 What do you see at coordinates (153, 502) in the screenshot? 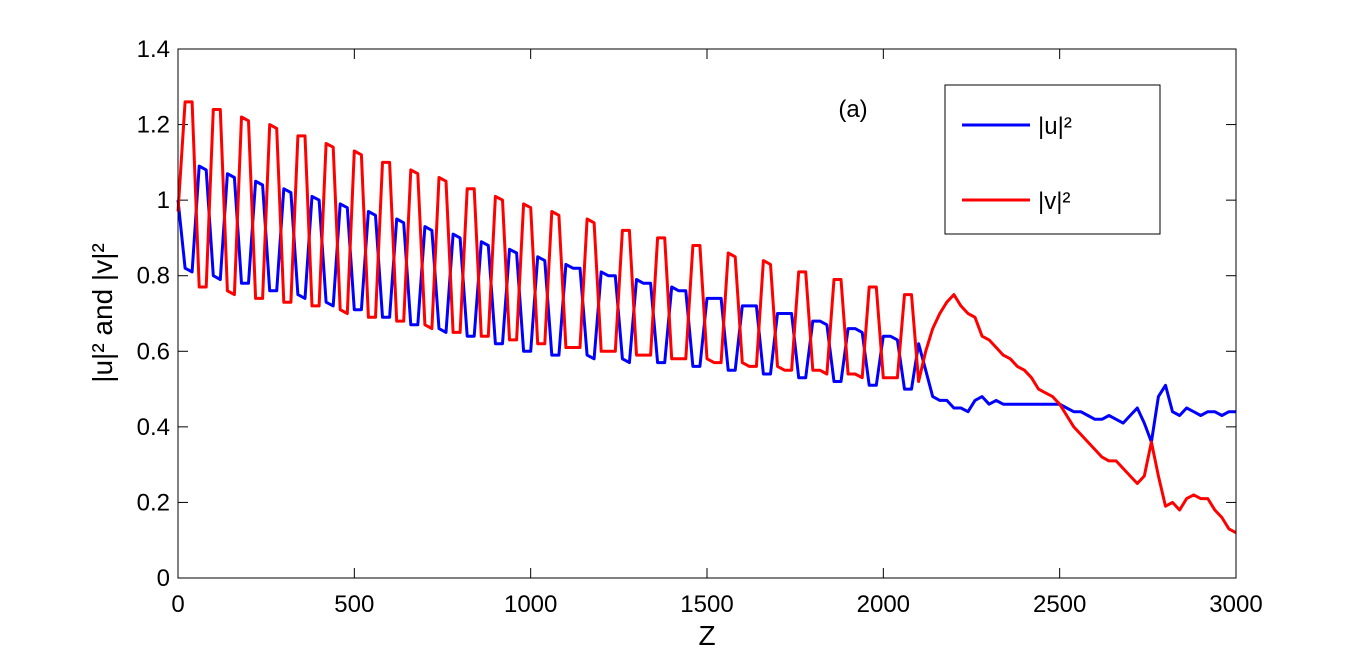
I see `y-tick-label: 0.2` at bounding box center [153, 502].